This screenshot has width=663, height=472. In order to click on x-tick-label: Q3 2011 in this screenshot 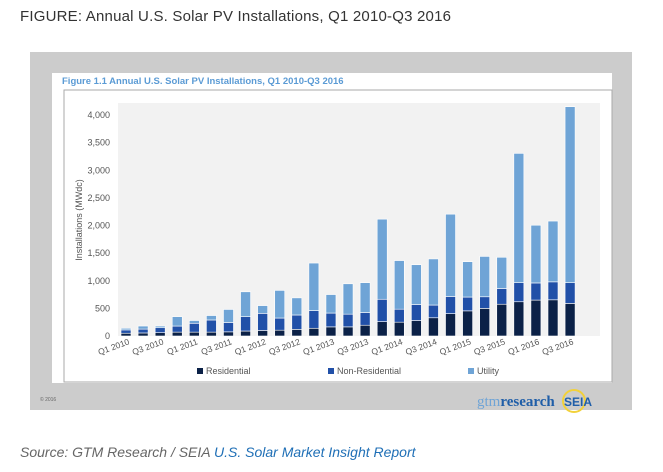, I will do `click(217, 346)`.